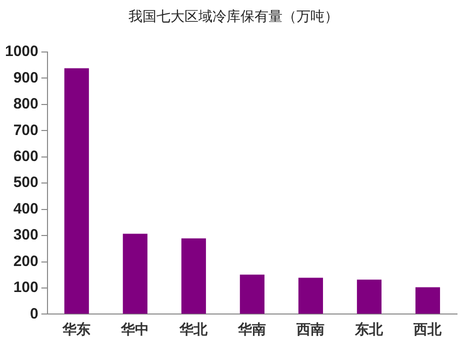 This screenshot has height=346, width=467. Describe the element at coordinates (25, 235) in the screenshot. I see `y-tick-label: 300` at that location.